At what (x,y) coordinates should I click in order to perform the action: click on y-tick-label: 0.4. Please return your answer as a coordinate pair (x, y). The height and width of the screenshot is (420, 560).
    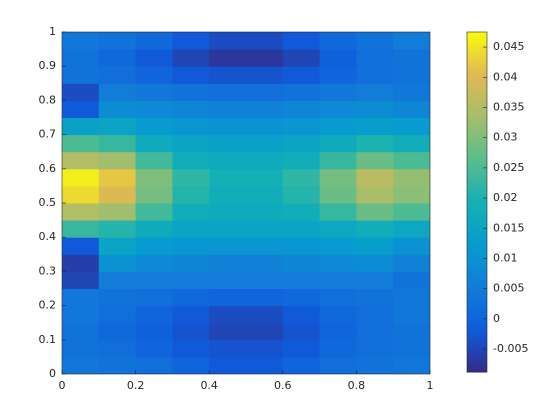
    Looking at the image, I should click on (48, 236).